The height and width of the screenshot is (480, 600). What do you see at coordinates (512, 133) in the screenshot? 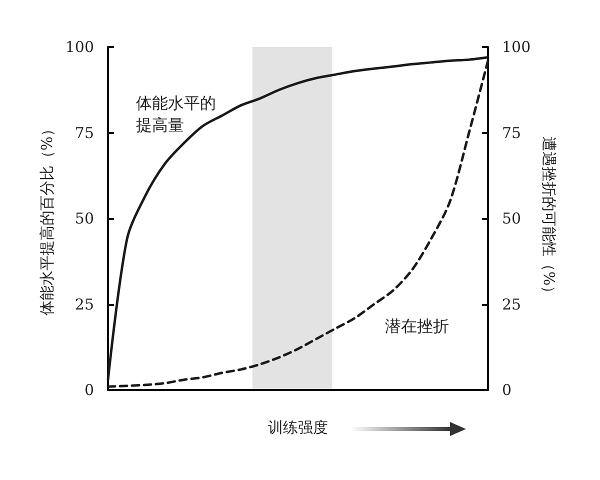
I see `y2-tick-label: 75` at bounding box center [512, 133].